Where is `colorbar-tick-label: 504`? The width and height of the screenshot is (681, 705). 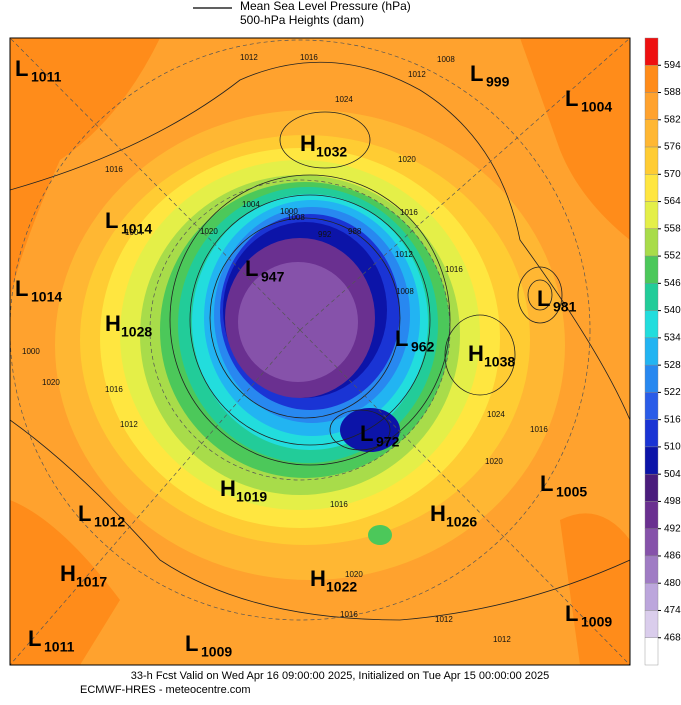 colorbar-tick-label: 504 is located at coordinates (672, 474).